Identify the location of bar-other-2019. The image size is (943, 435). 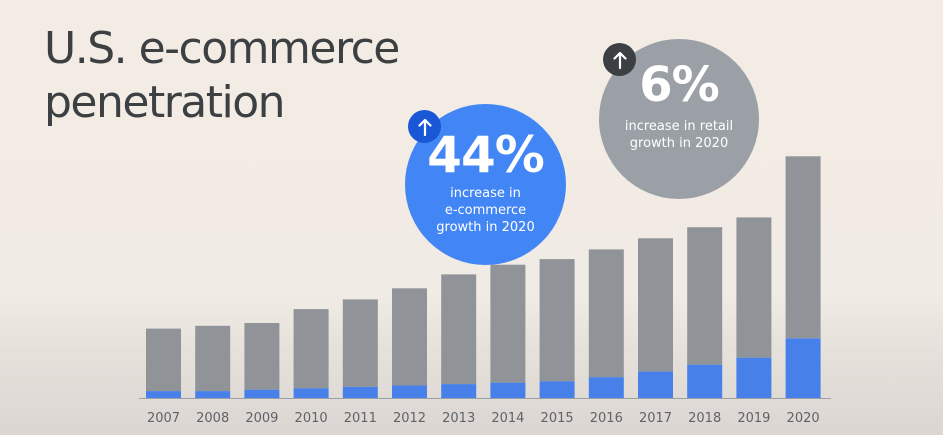
(754, 287).